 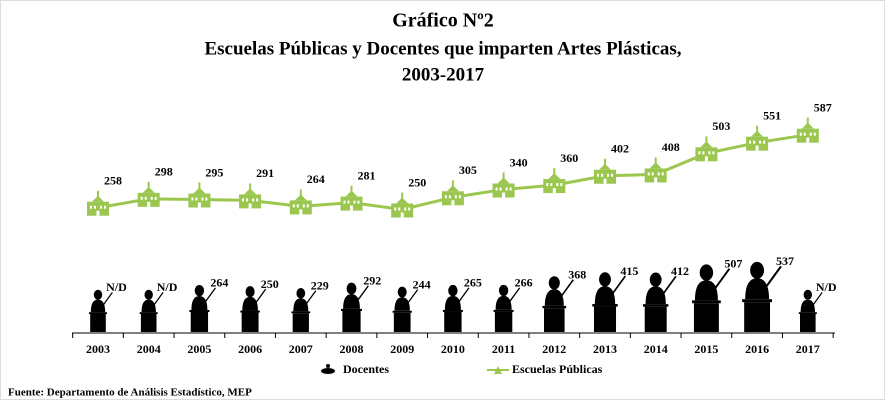 What do you see at coordinates (328, 369) in the screenshot?
I see `legend-symbol` at bounding box center [328, 369].